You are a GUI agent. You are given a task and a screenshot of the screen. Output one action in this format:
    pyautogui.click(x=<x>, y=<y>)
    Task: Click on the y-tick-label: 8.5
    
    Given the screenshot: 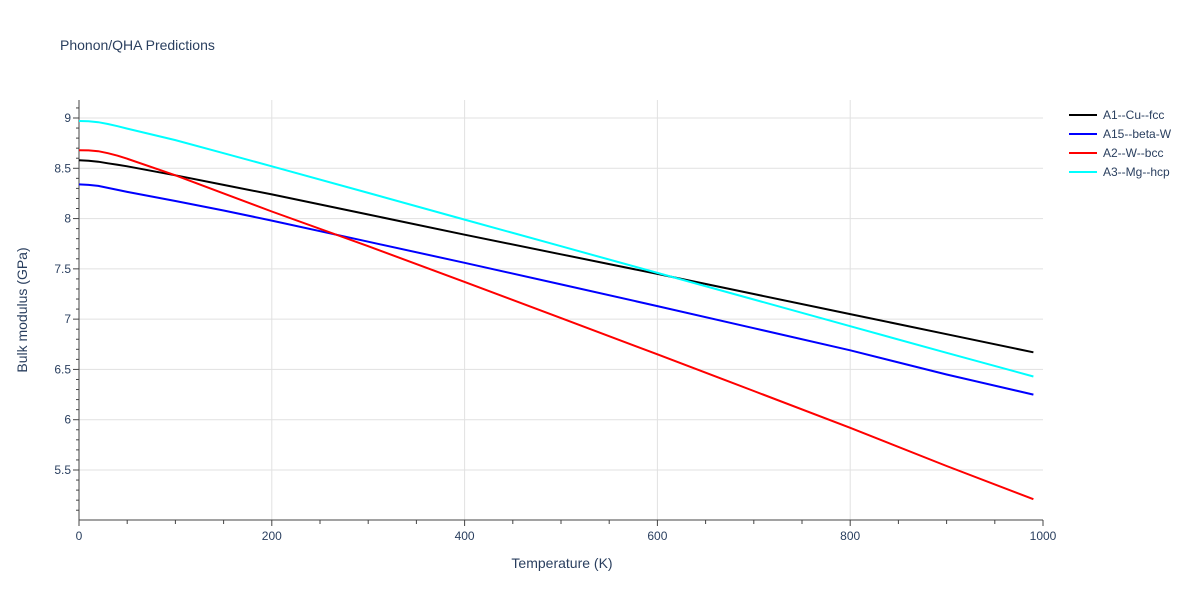 What is the action you would take?
    pyautogui.click(x=62, y=168)
    